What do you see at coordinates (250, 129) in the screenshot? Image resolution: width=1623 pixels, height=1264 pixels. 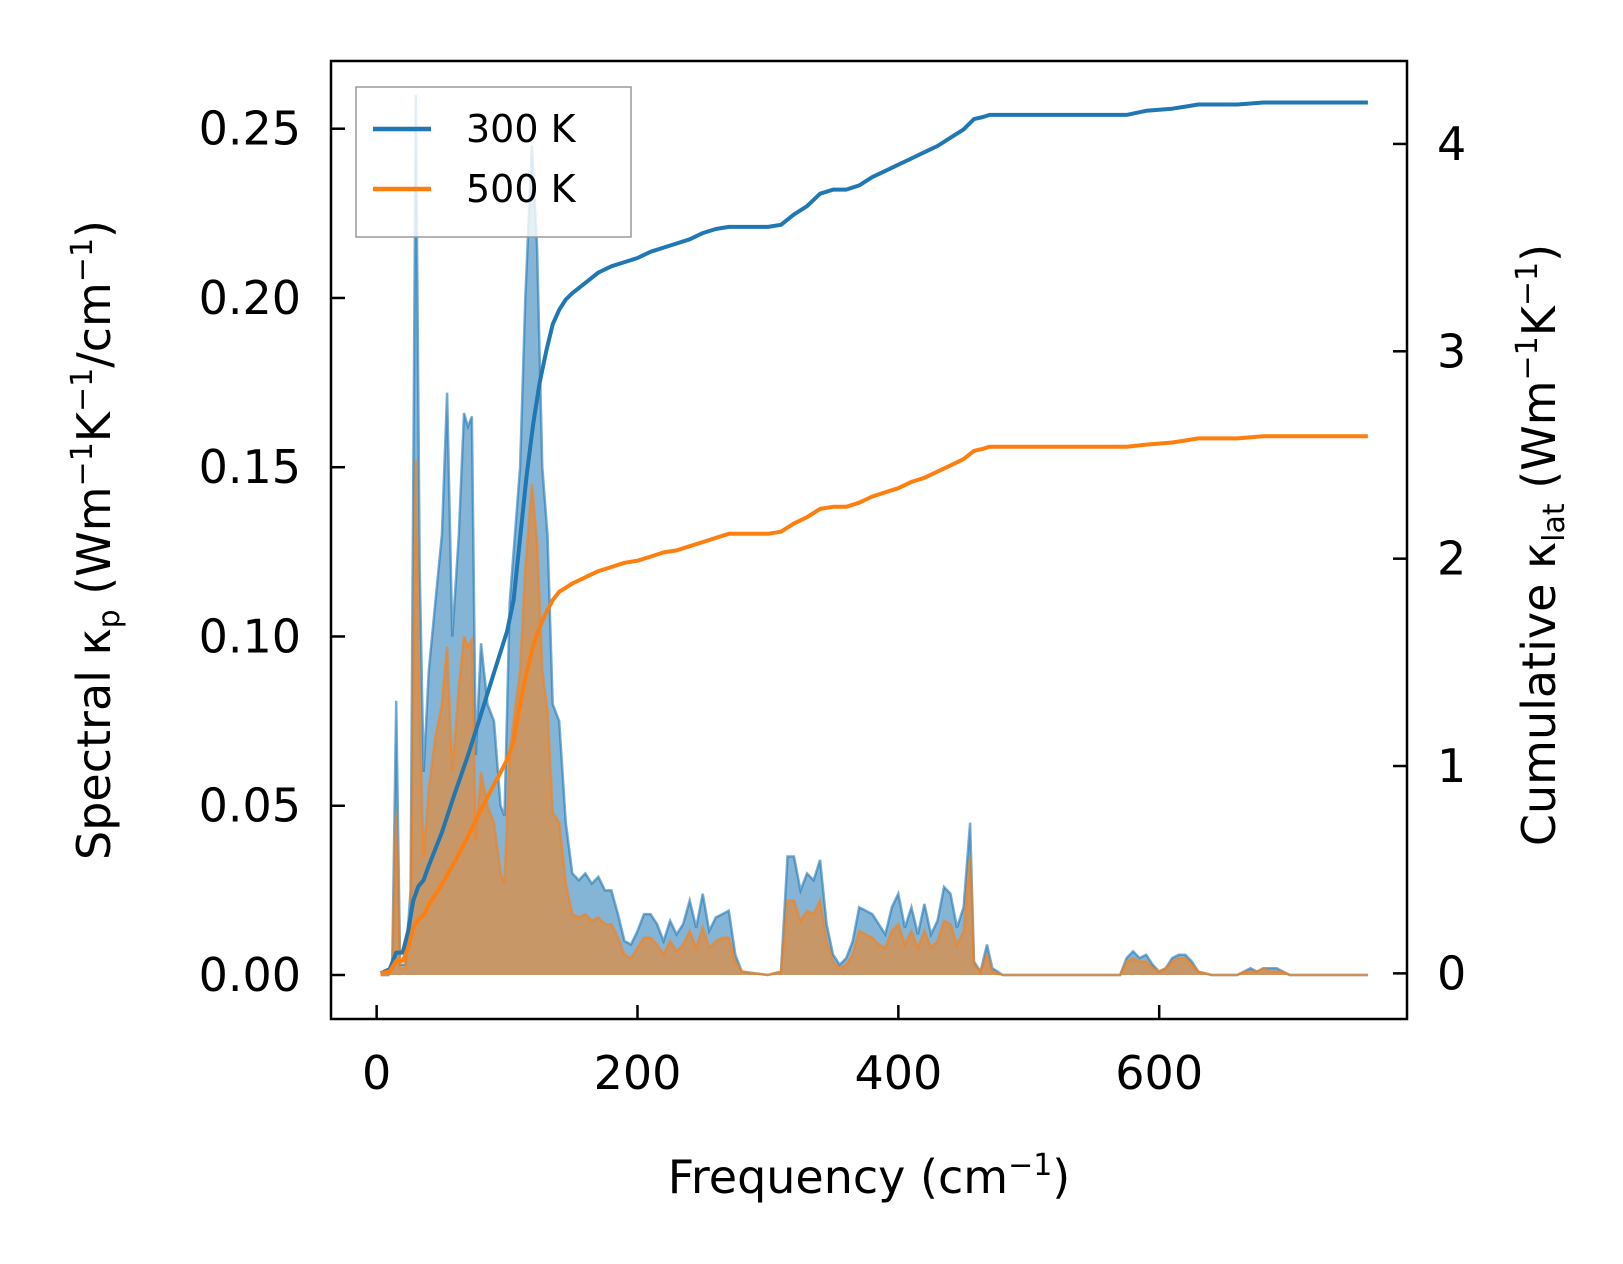 I see `y-left-tick-label: 0.25` at bounding box center [250, 129].